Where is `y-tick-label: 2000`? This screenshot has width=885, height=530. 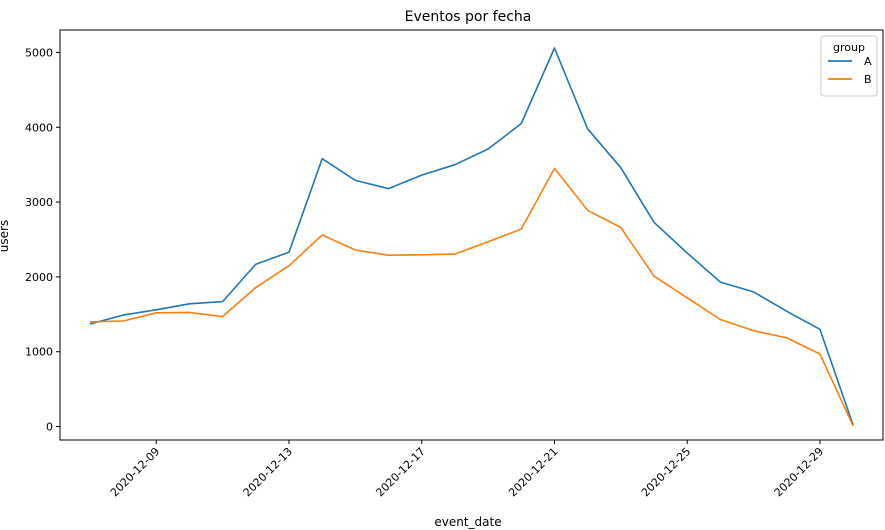 y-tick-label: 2000 is located at coordinates (39, 277).